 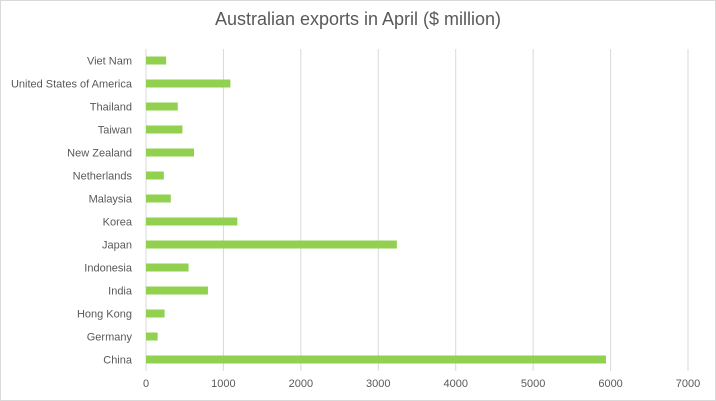 What do you see at coordinates (99, 154) in the screenshot?
I see `category-label: New Zealand` at bounding box center [99, 154].